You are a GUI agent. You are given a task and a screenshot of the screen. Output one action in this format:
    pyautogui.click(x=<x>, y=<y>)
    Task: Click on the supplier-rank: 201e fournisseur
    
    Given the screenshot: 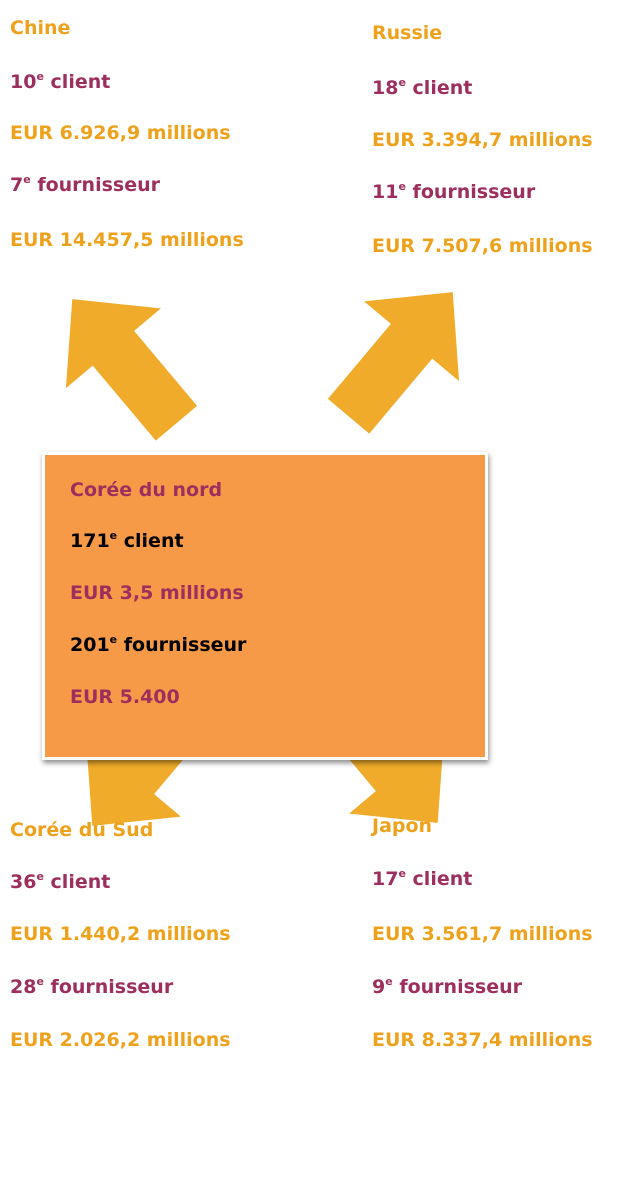 What is the action you would take?
    pyautogui.click(x=158, y=645)
    